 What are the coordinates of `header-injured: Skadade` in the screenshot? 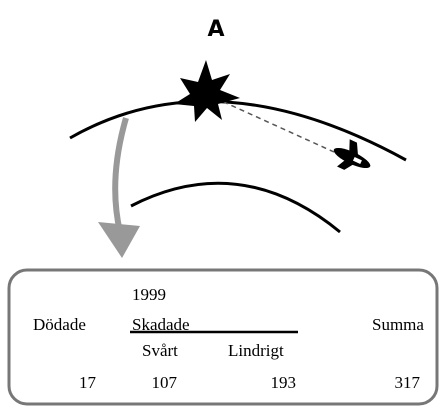 It's located at (161, 324).